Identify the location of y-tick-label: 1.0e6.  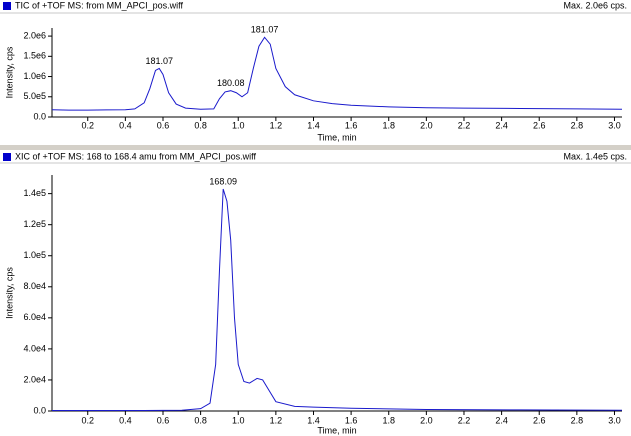
(34, 76).